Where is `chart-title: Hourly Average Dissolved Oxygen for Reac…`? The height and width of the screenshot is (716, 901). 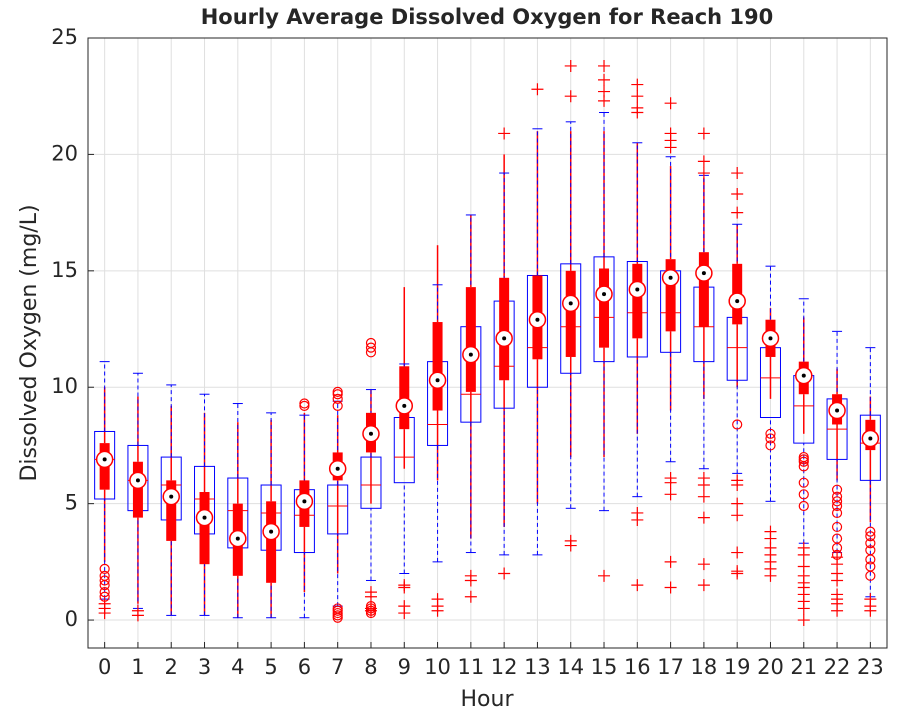
chart-title: Hourly Average Dissolved Oxygen for Reac… is located at coordinates (487, 17).